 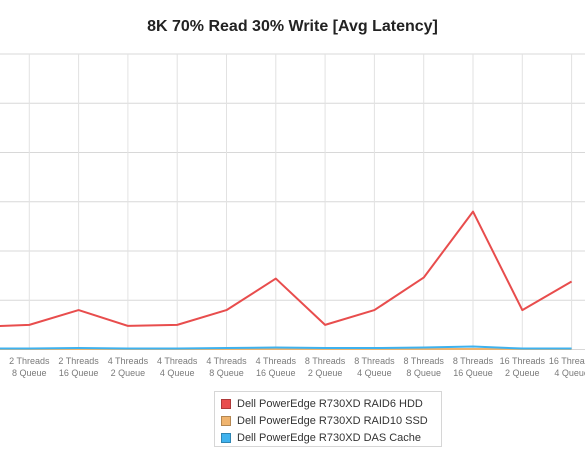 I want to click on legend-item: Dell PowerEdge R730XD RAID6 HDD, so click(x=331, y=403).